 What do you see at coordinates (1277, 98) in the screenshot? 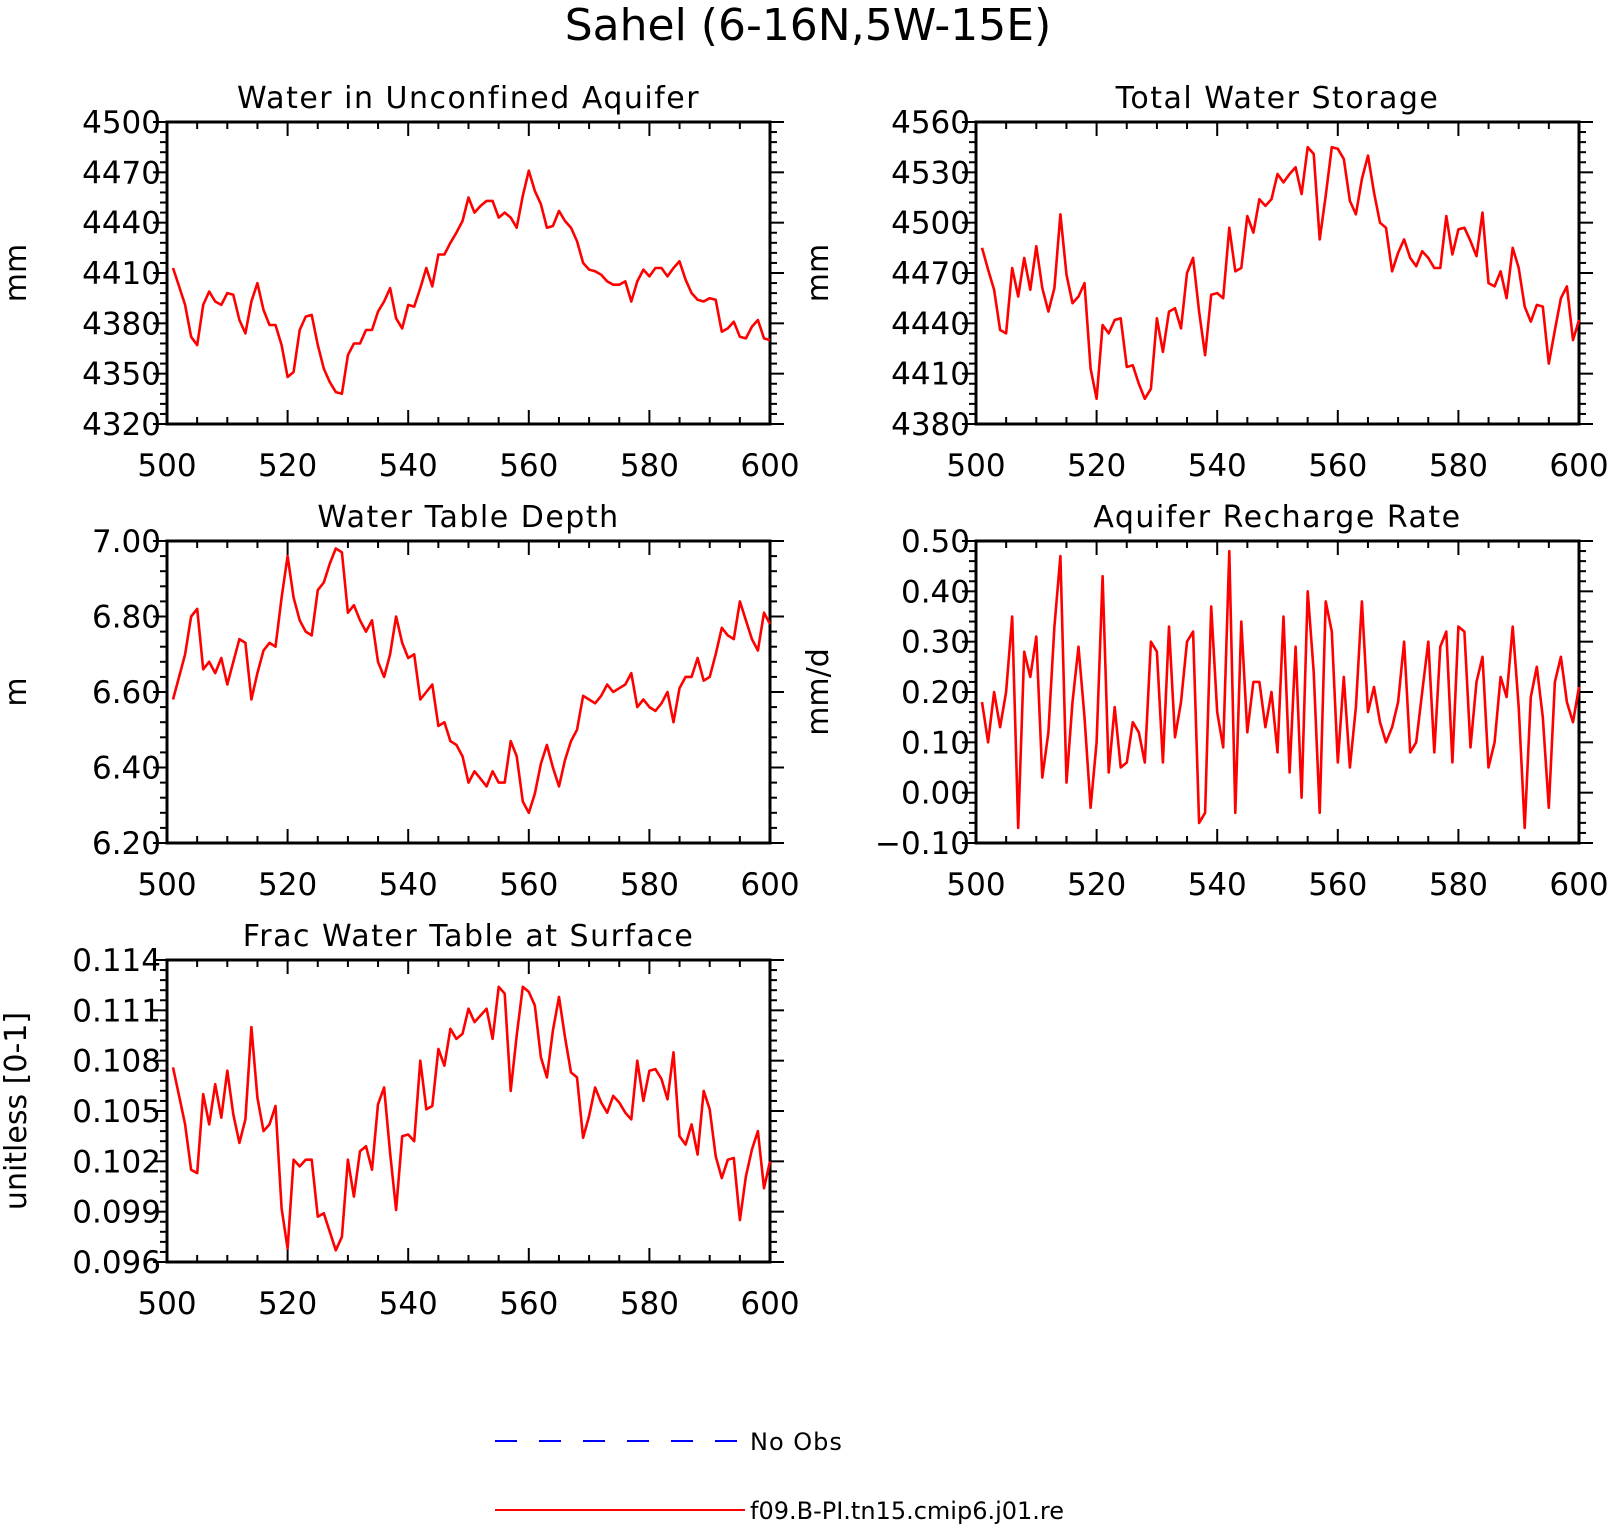
I see `chart-title: Total Water Storage` at bounding box center [1277, 98].